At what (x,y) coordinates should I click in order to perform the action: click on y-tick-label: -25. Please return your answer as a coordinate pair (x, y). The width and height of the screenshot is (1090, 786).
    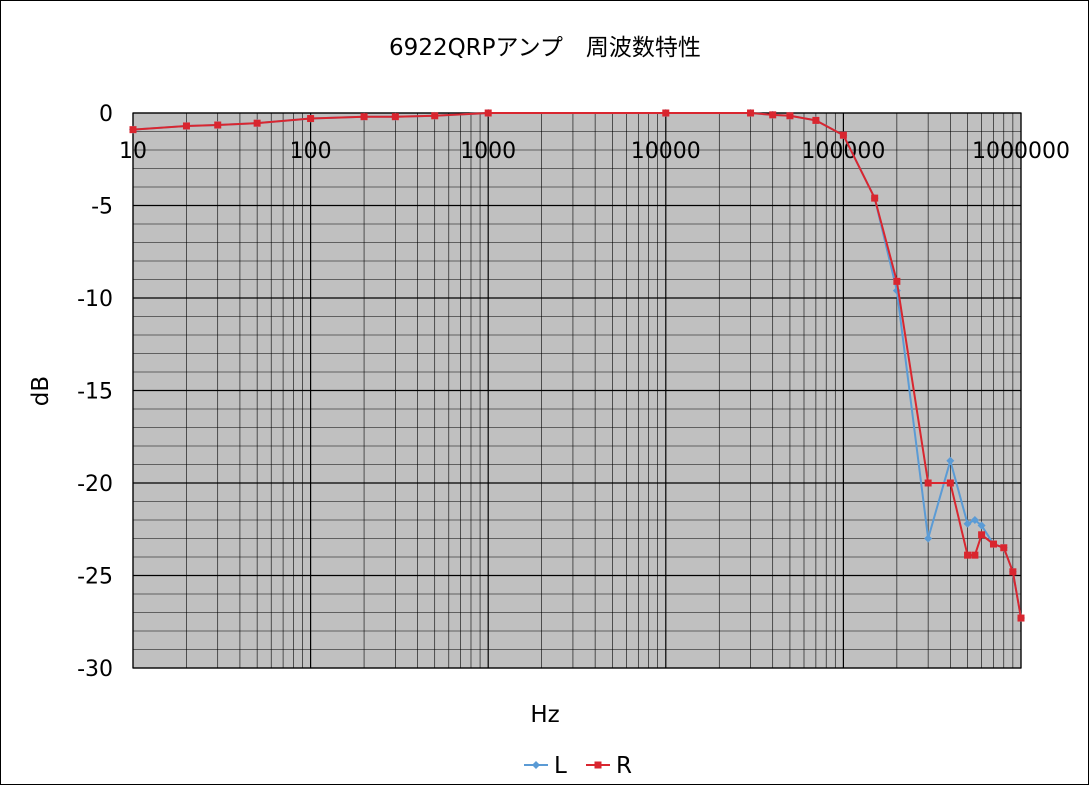
    Looking at the image, I should click on (95, 577).